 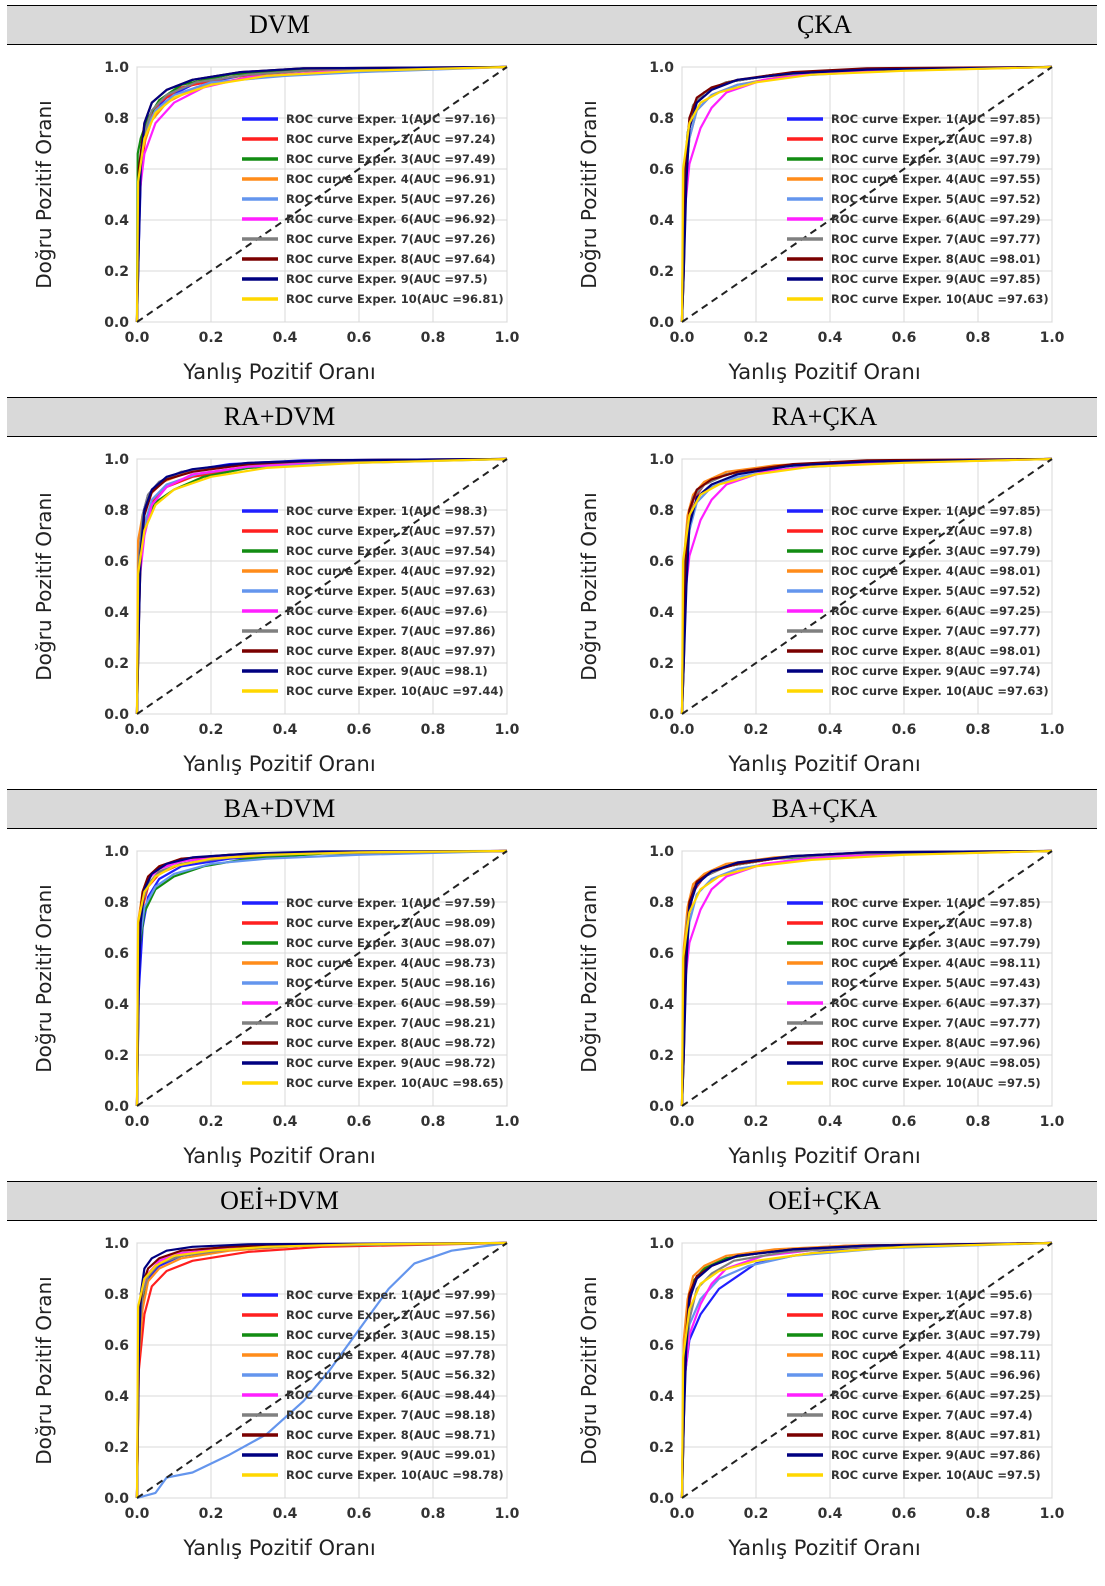 What do you see at coordinates (391, 631) in the screenshot?
I see `legend-label: ROC curve Exper. 7(AUC =97.86)` at bounding box center [391, 631].